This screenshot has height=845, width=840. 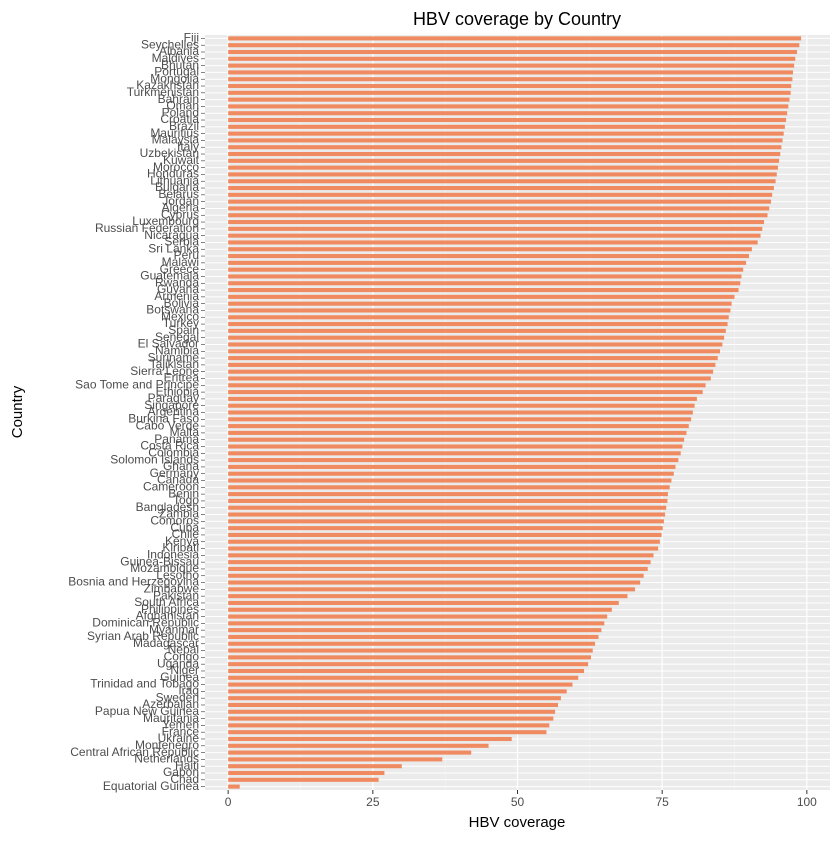 I want to click on y-tick-label: Guinea-Bissau, so click(x=159, y=561).